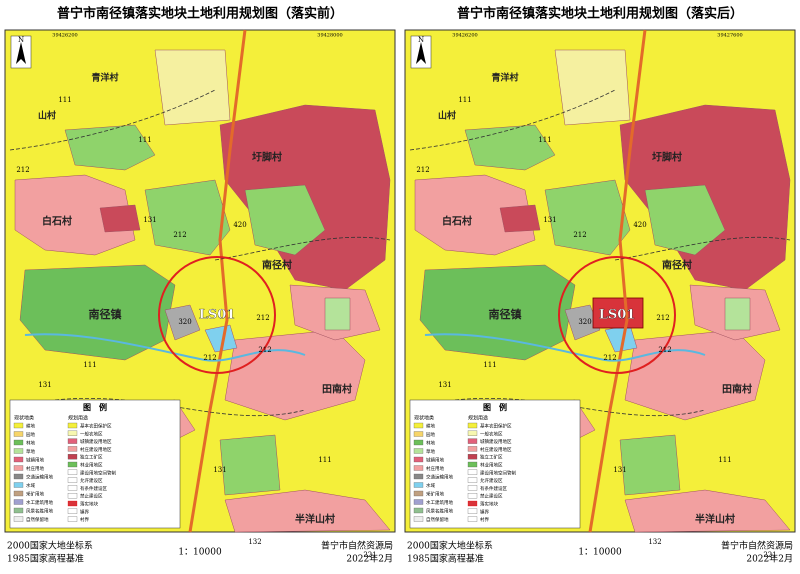 Image resolution: width=800 pixels, height=574 pixels. Describe the element at coordinates (769, 555) in the screenshot. I see `land-code: 221` at that location.